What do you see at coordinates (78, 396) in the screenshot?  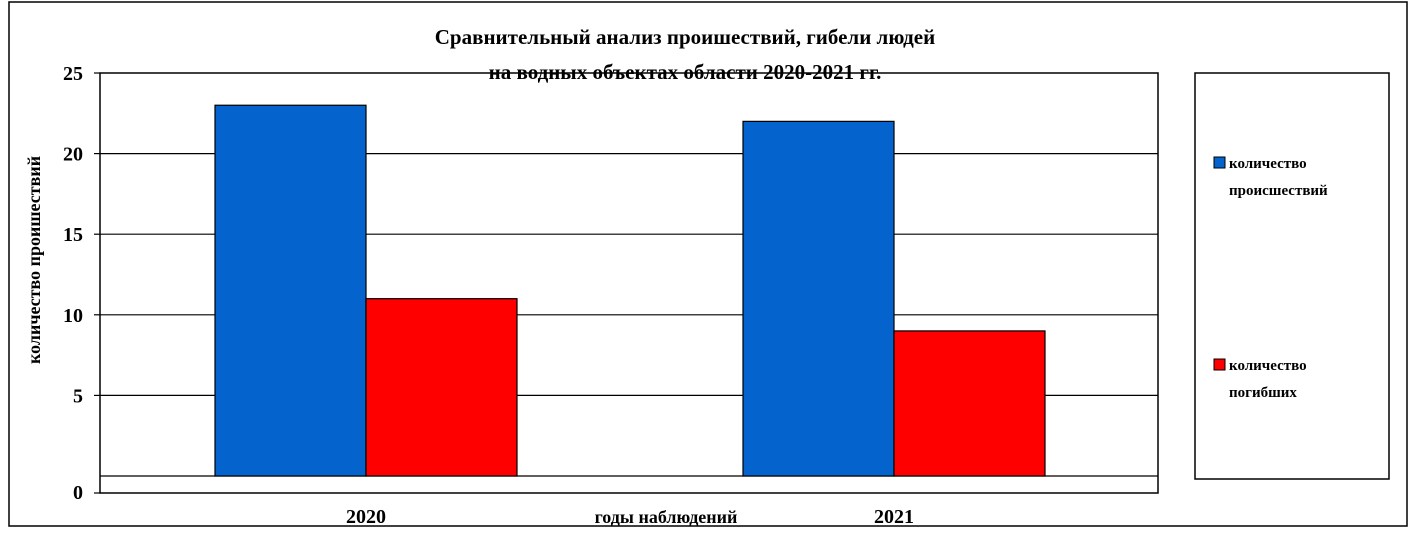 I see `y-tick-label: 5` at bounding box center [78, 396].